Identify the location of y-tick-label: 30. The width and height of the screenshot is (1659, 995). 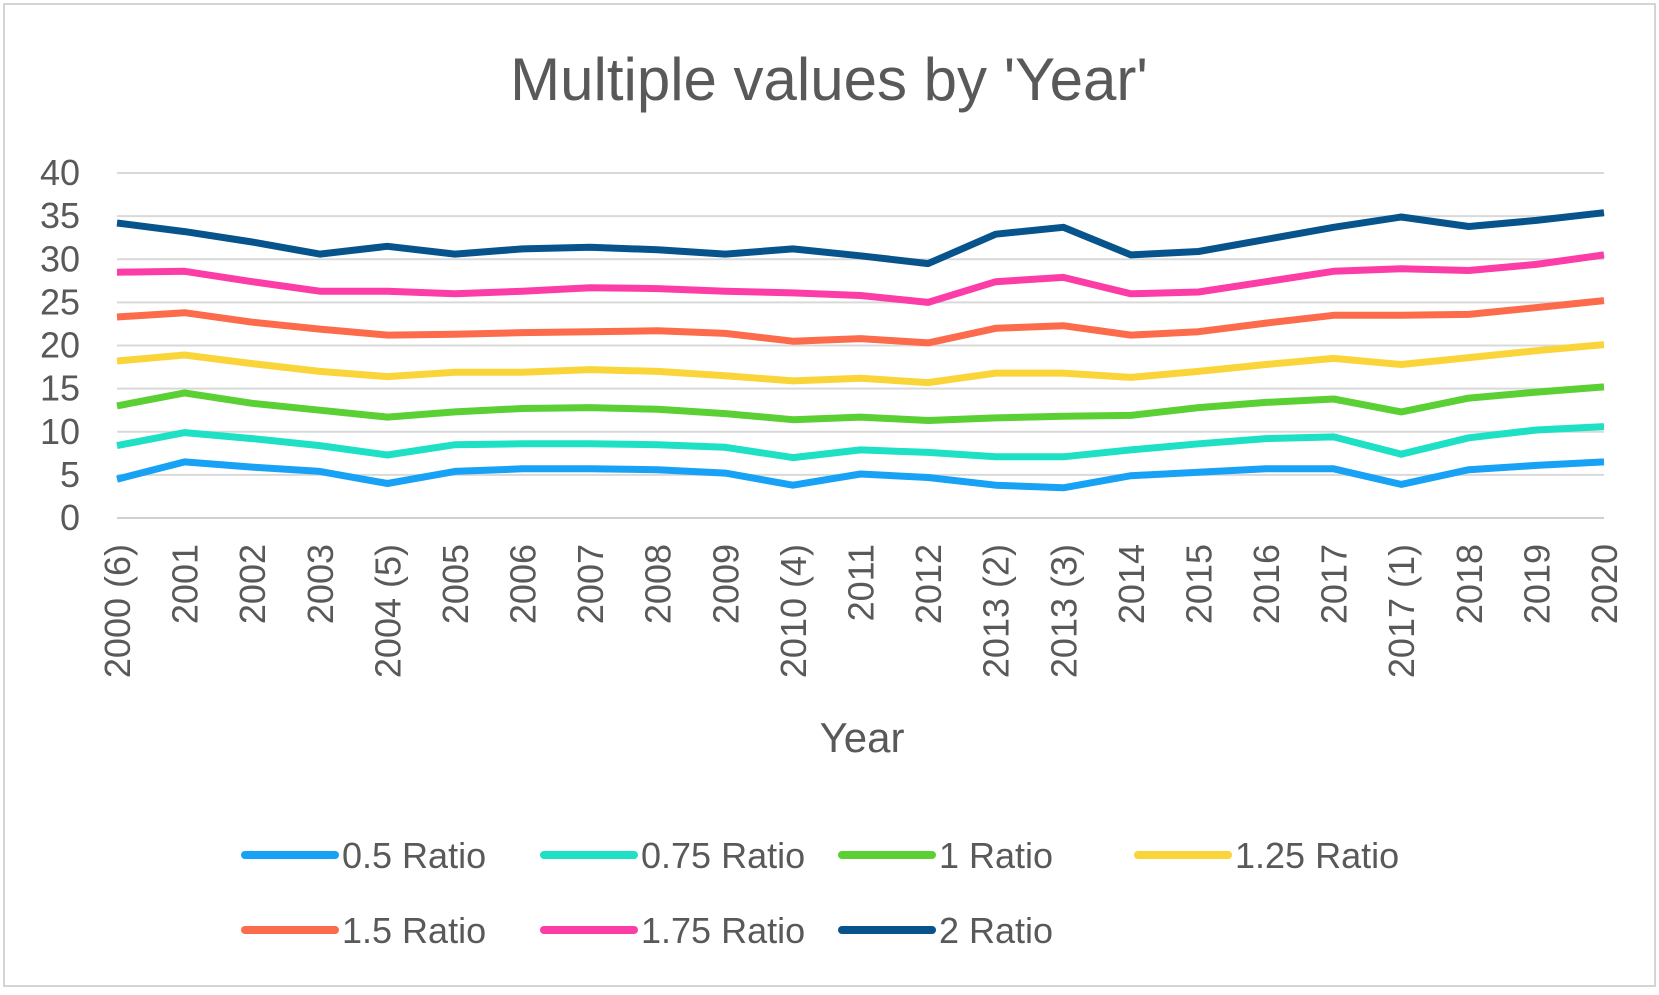
(60, 258).